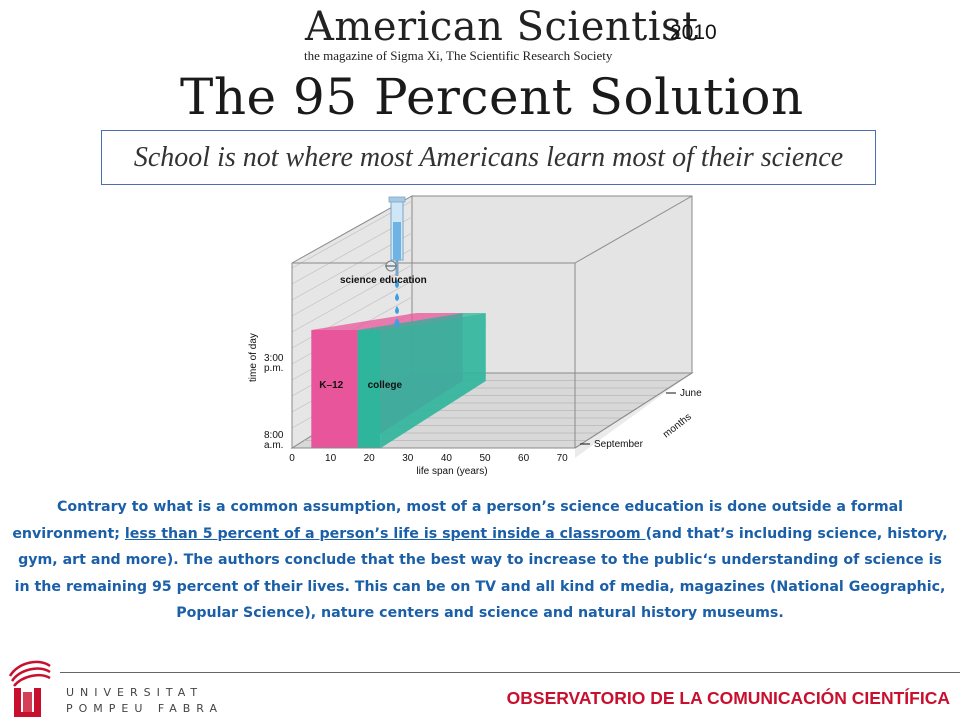 This screenshot has height=720, width=960. I want to click on x-tick-label: 10, so click(331, 458).